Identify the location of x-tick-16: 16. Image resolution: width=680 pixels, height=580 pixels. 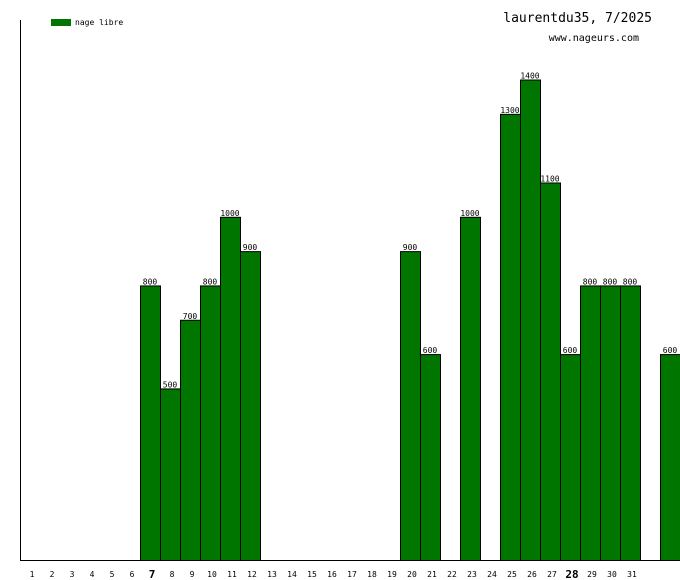
(332, 574).